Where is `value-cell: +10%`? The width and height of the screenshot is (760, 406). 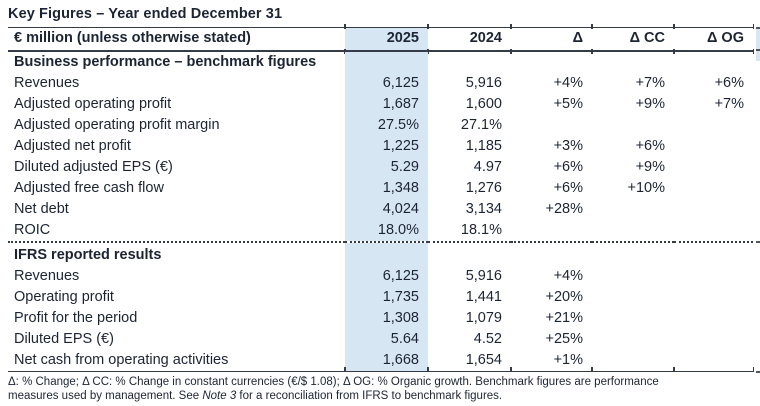 value-cell: +10% is located at coordinates (646, 187).